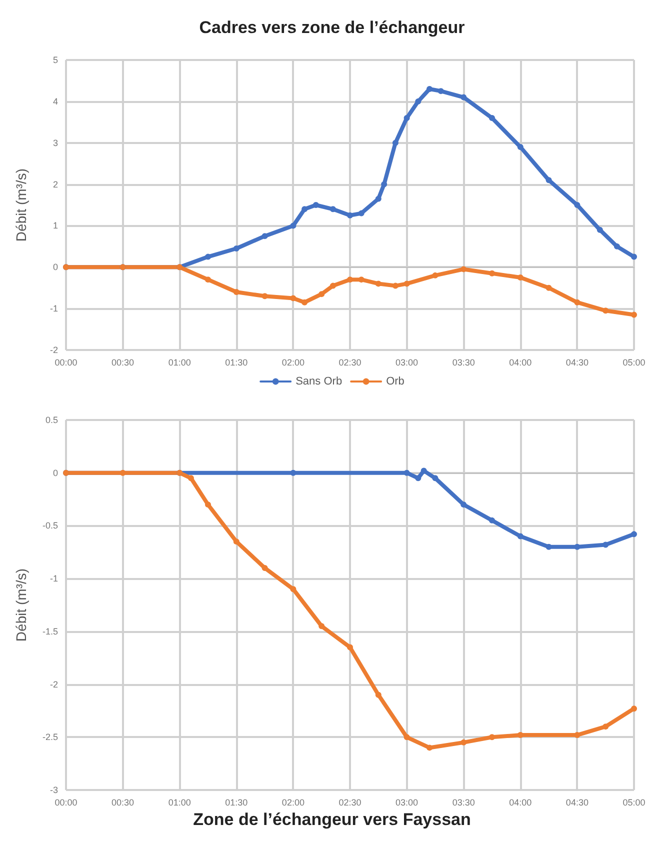 The height and width of the screenshot is (845, 664). I want to click on legend-label: Sans Orb, so click(319, 382).